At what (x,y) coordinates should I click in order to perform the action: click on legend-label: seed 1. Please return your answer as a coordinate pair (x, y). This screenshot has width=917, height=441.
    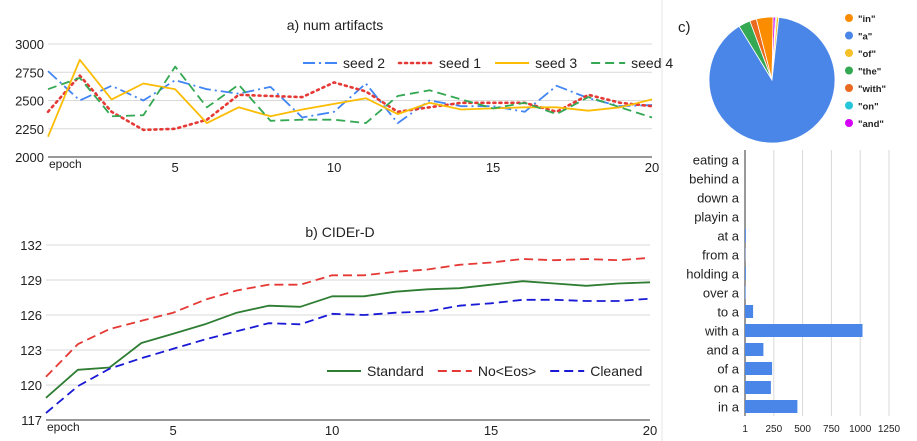
    Looking at the image, I should click on (460, 63).